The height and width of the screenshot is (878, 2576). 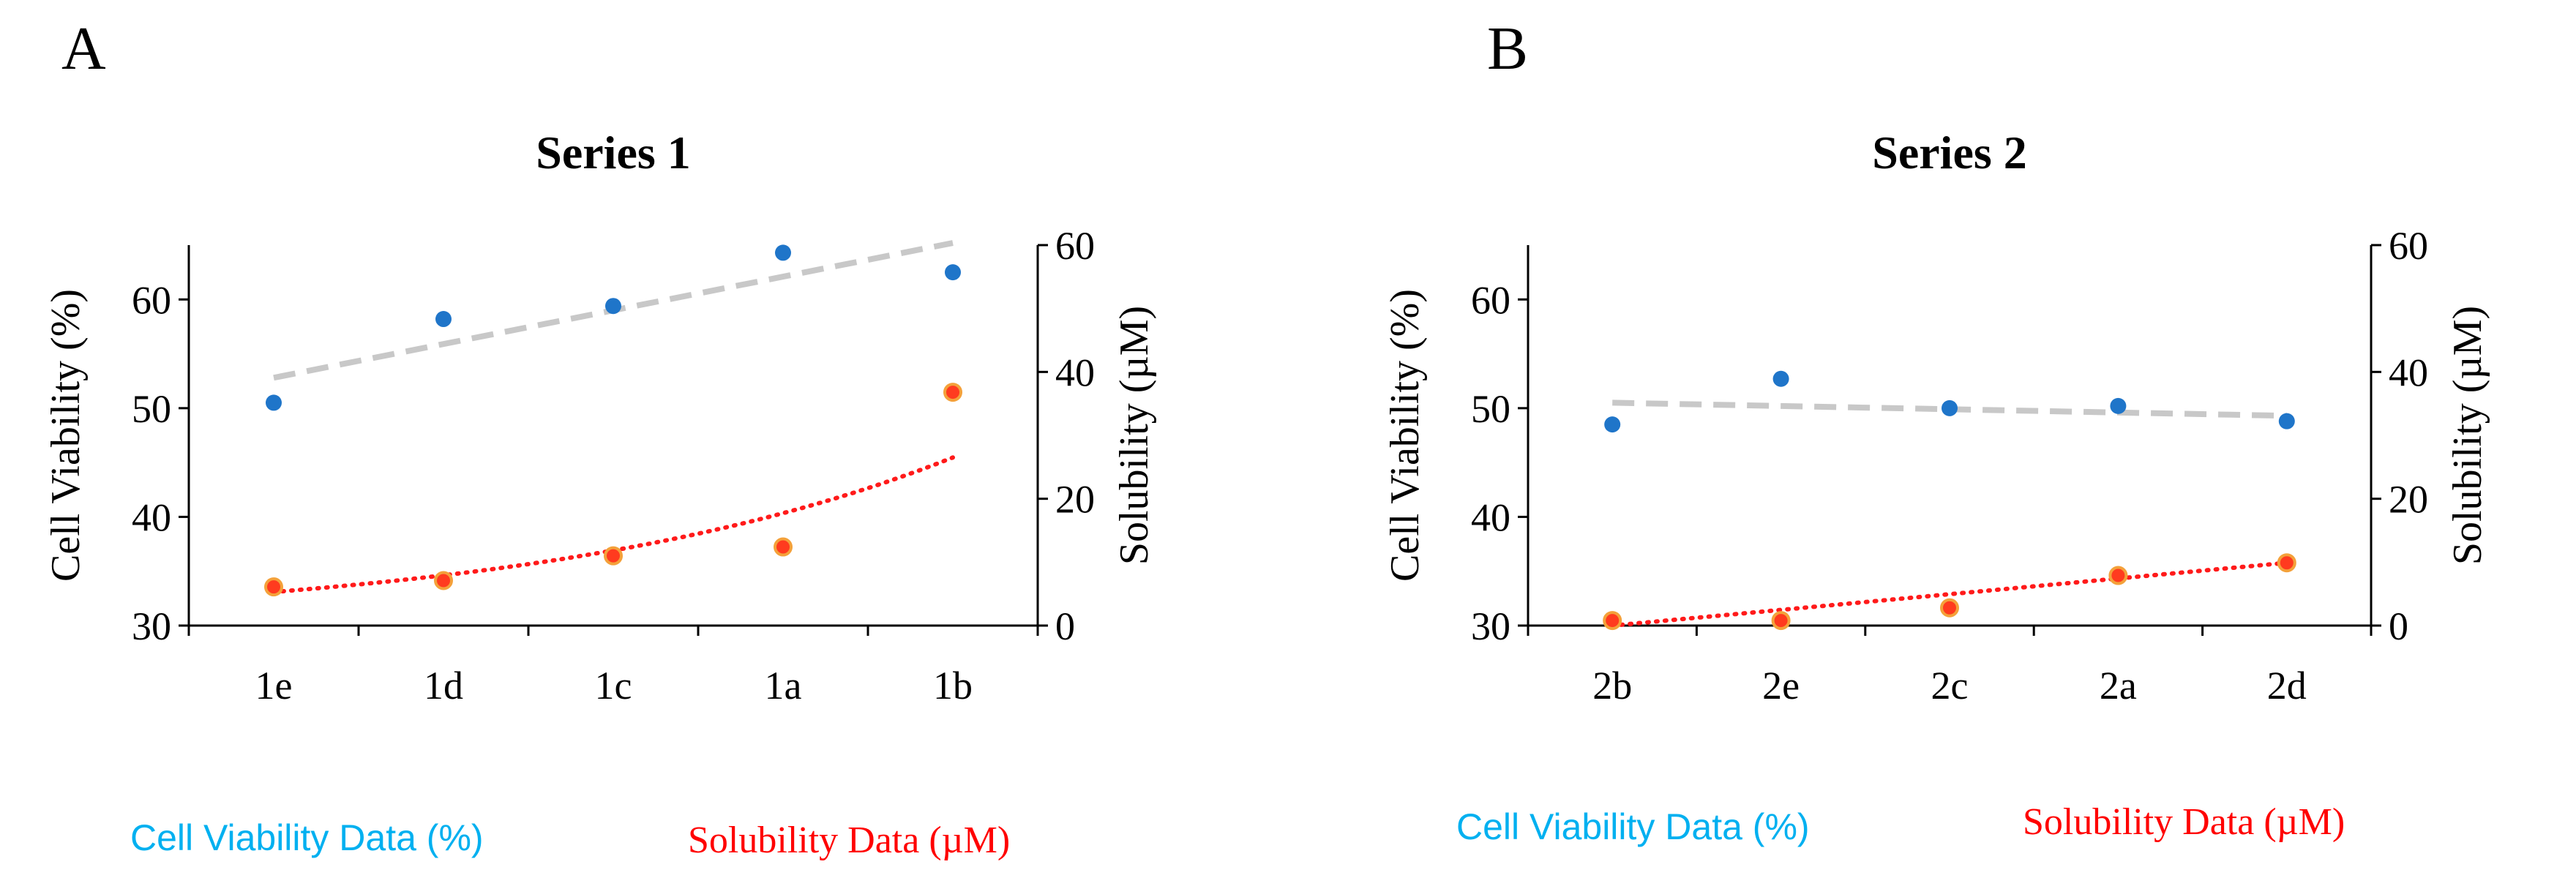 What do you see at coordinates (1612, 686) in the screenshot?
I see `x-tick-label: 2b` at bounding box center [1612, 686].